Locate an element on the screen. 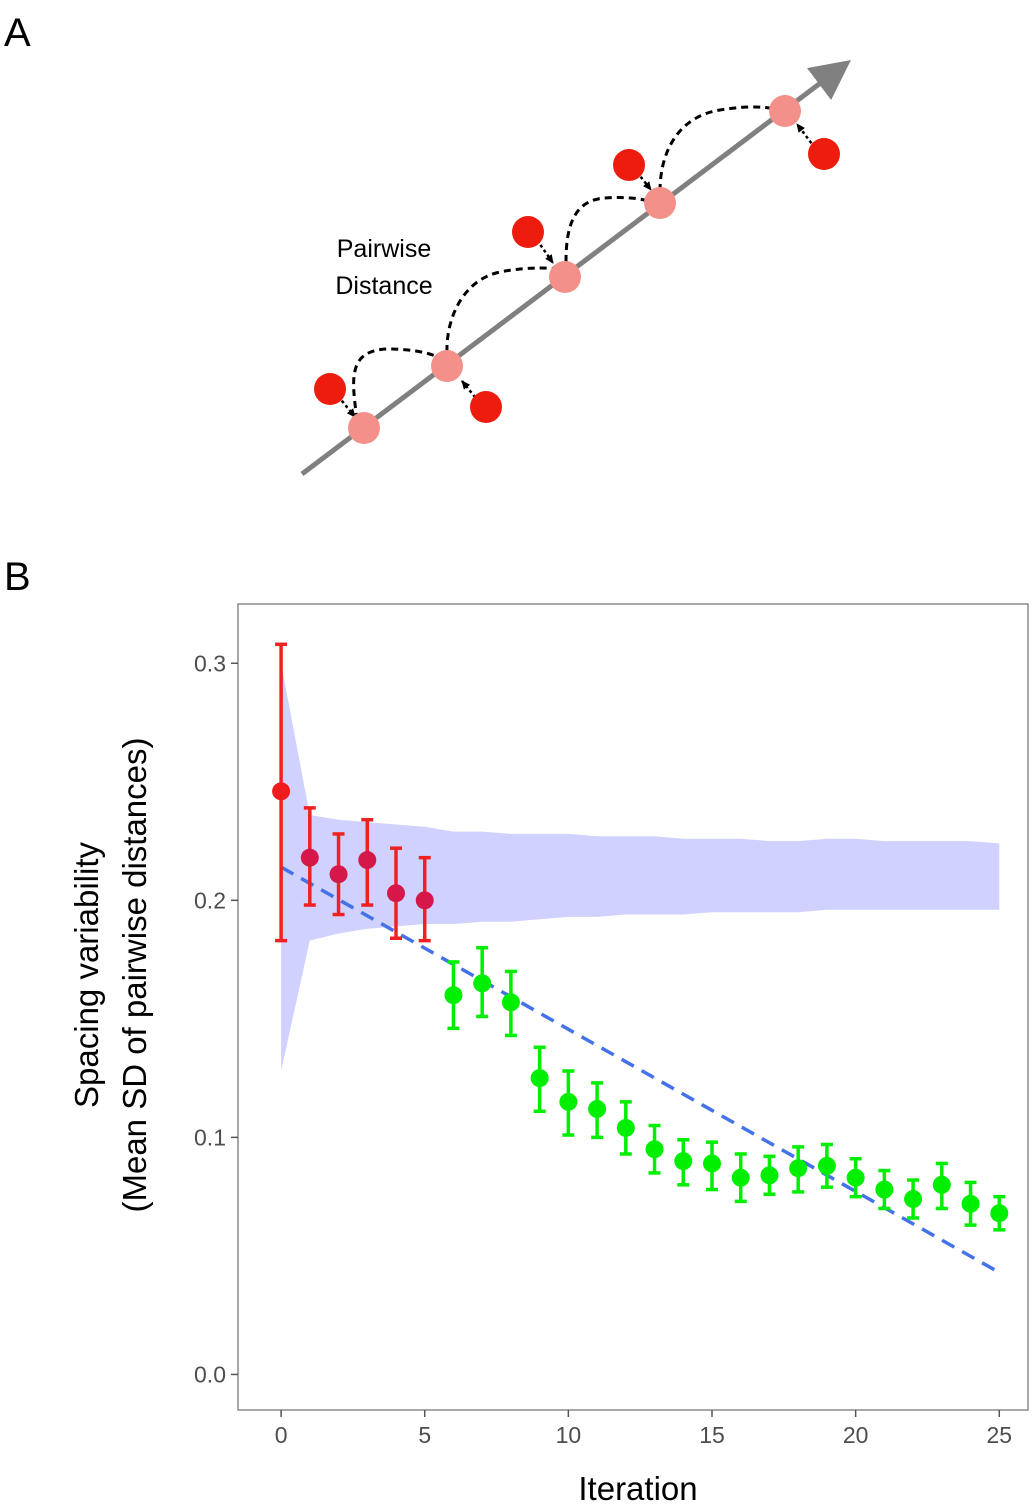  x-tick-label: 0 is located at coordinates (281, 1435).